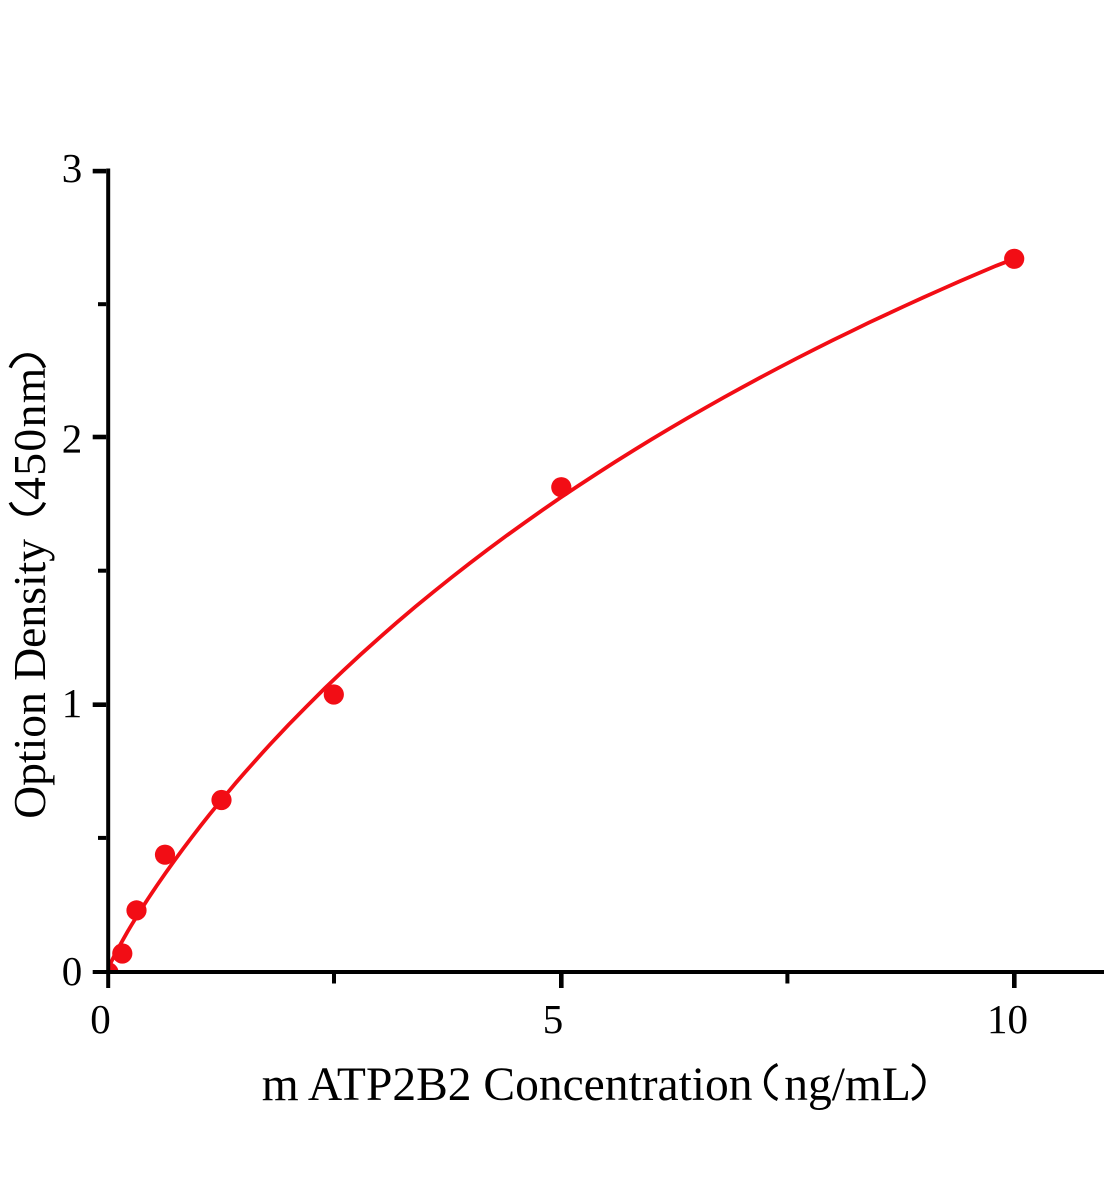  Describe the element at coordinates (72, 703) in the screenshot. I see `svg-text: 1` at that location.